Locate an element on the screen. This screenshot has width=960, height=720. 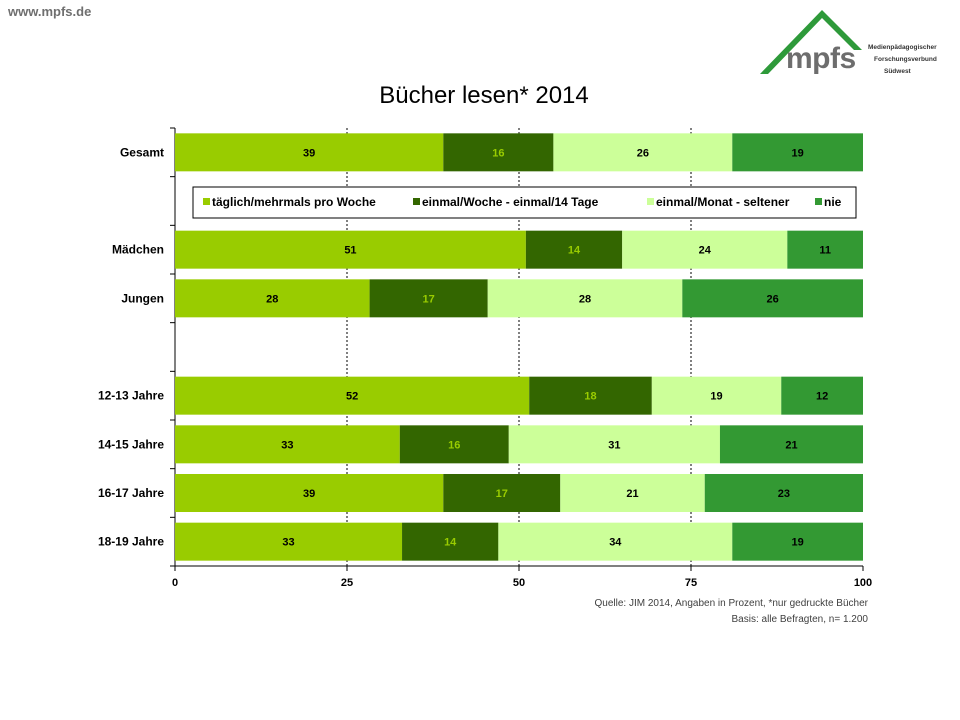
data-label-einmal_monat-3: 28 is located at coordinates (585, 299).